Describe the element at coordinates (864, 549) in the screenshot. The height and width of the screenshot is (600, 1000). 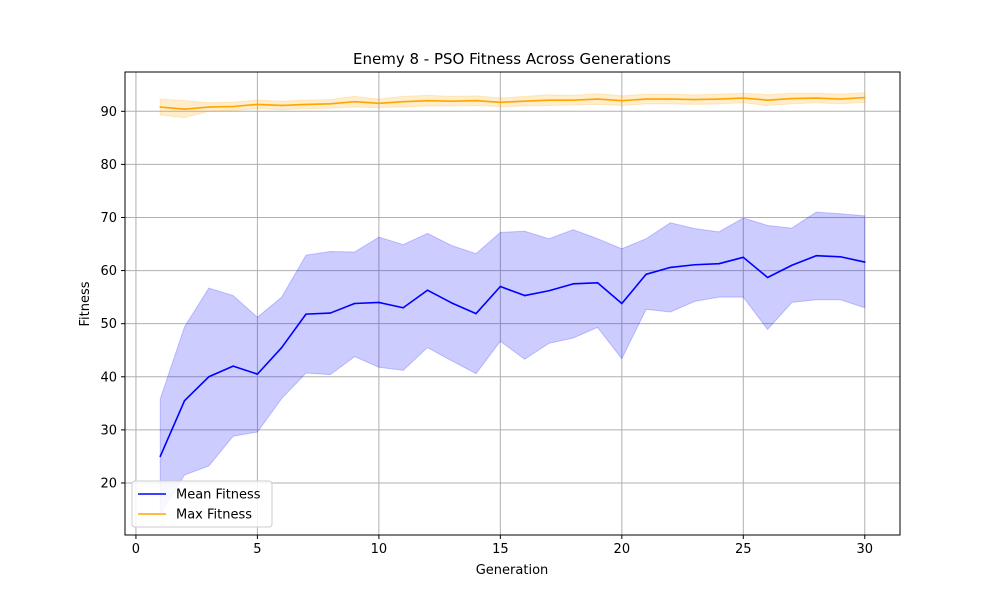
I see `x-tick-label: 30` at that location.